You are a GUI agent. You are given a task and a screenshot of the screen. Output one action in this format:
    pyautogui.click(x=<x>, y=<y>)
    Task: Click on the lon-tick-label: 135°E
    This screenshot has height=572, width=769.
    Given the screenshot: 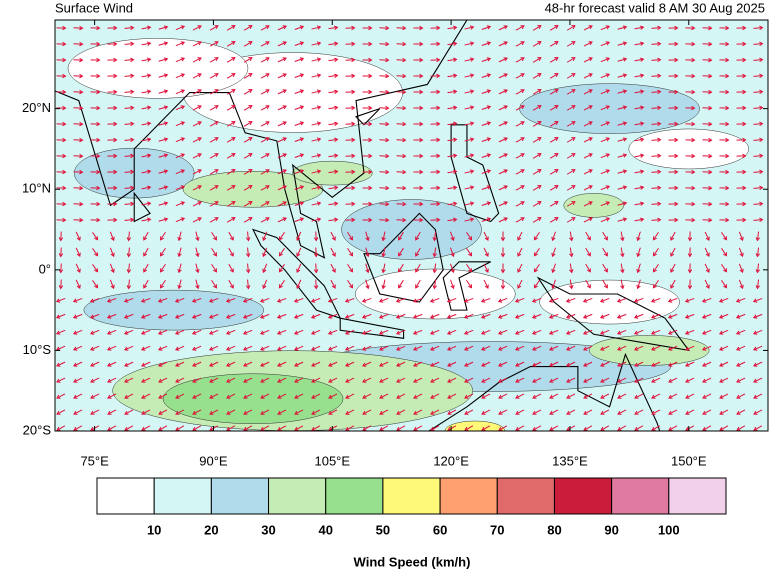 What is the action you would take?
    pyautogui.click(x=570, y=460)
    